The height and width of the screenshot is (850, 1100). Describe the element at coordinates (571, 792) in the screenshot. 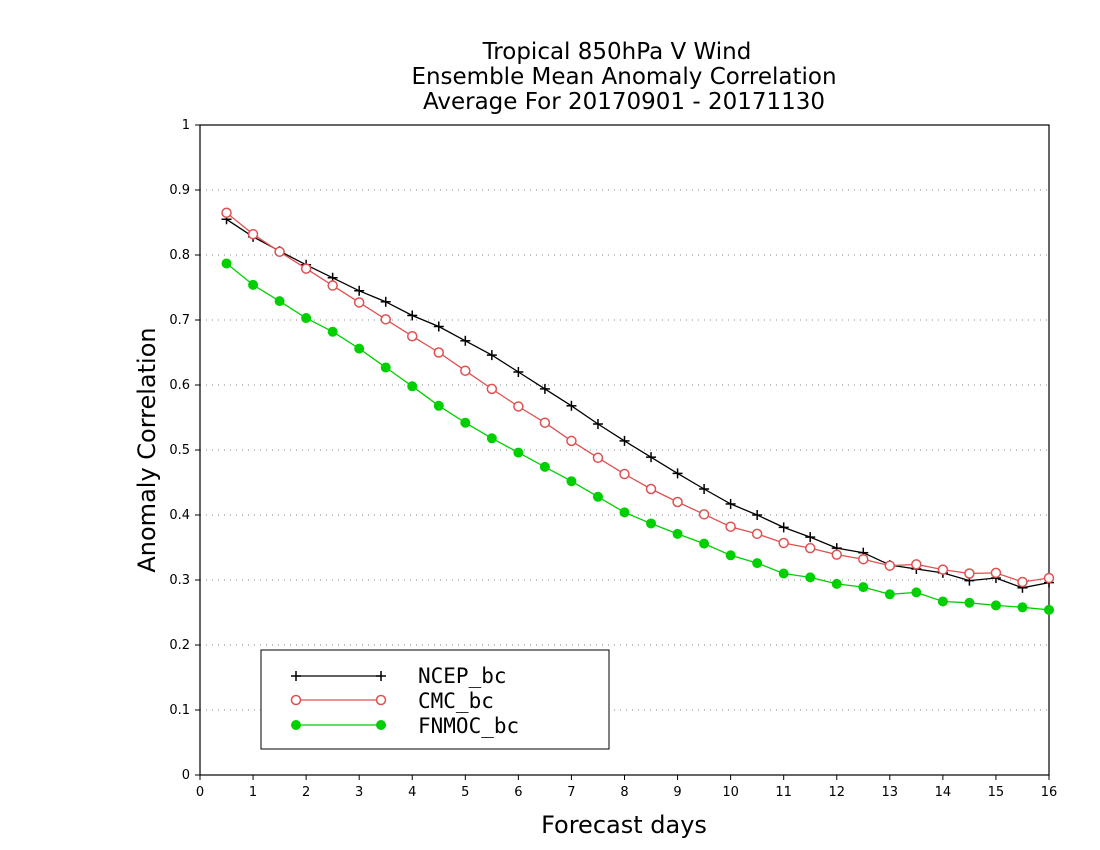

I see `x-tick-label: 7` at that location.